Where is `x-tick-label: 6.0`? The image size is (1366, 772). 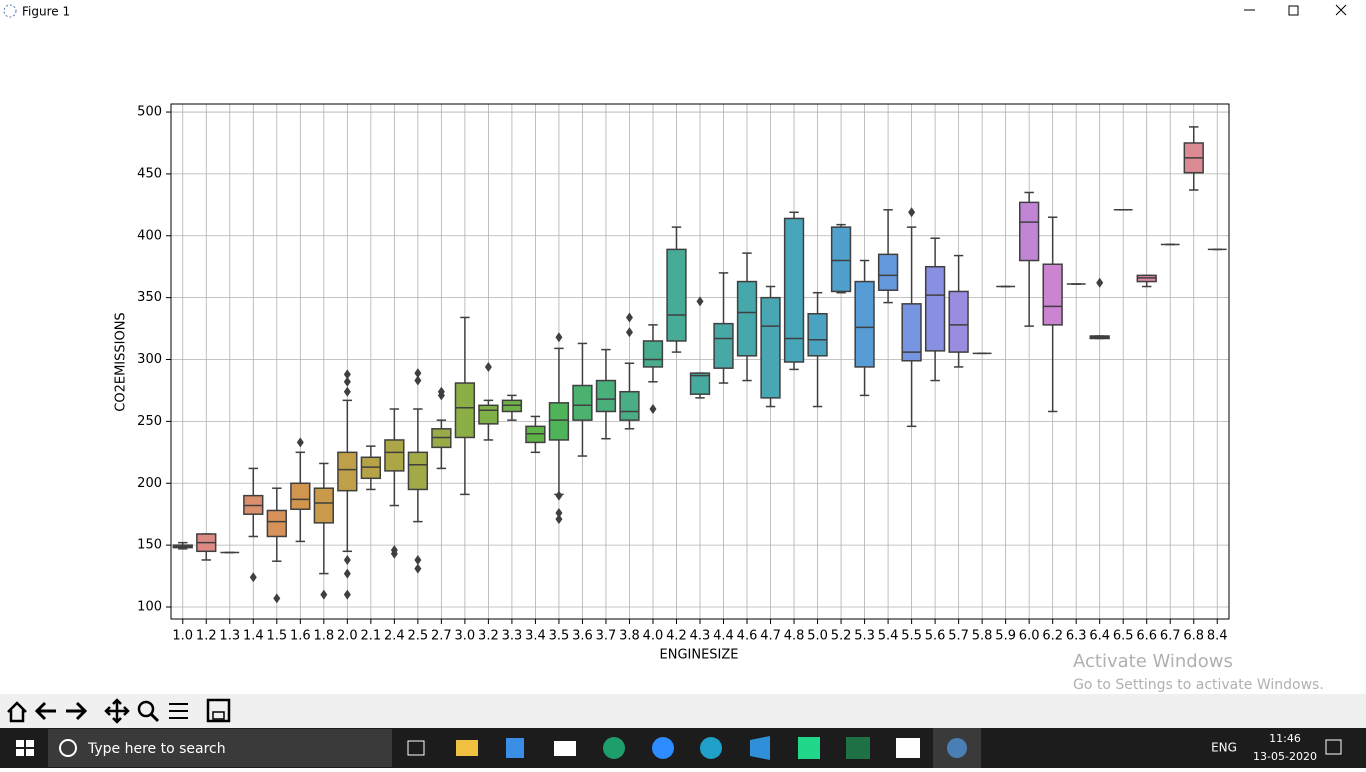 x-tick-label: 6.0 is located at coordinates (1029, 636).